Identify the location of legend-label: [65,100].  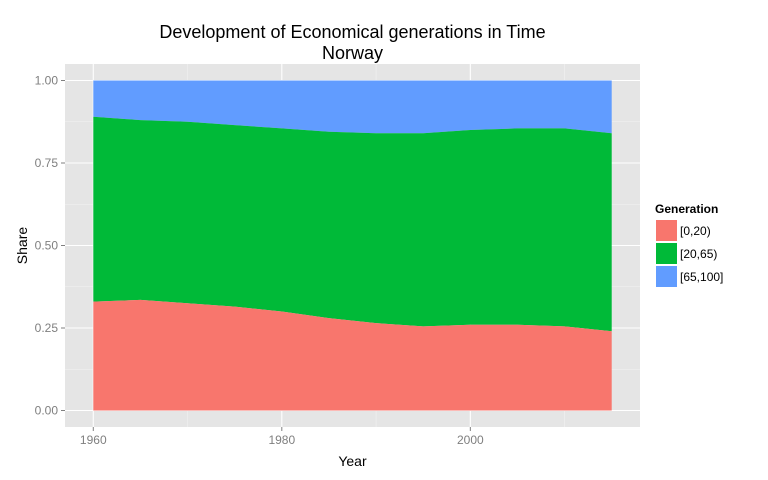
(702, 276).